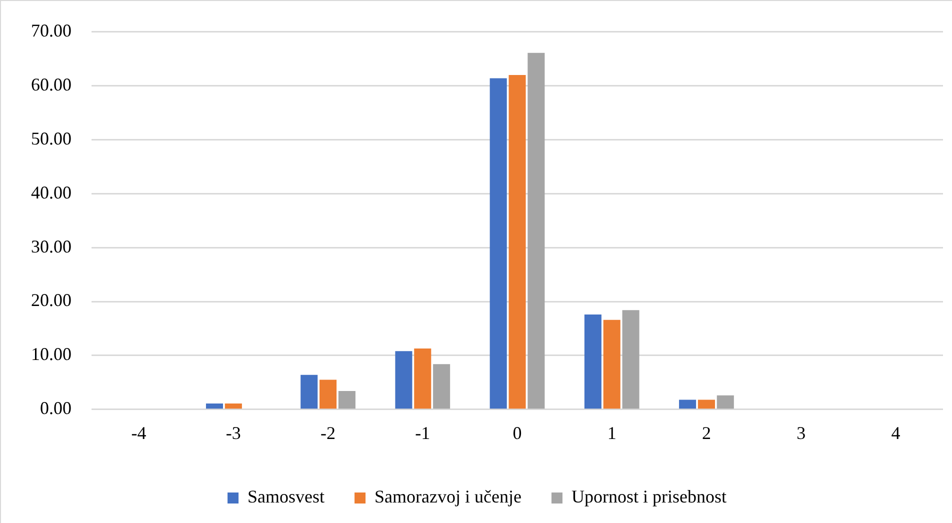  Describe the element at coordinates (51, 84) in the screenshot. I see `y-tick-label: 60.00` at that location.